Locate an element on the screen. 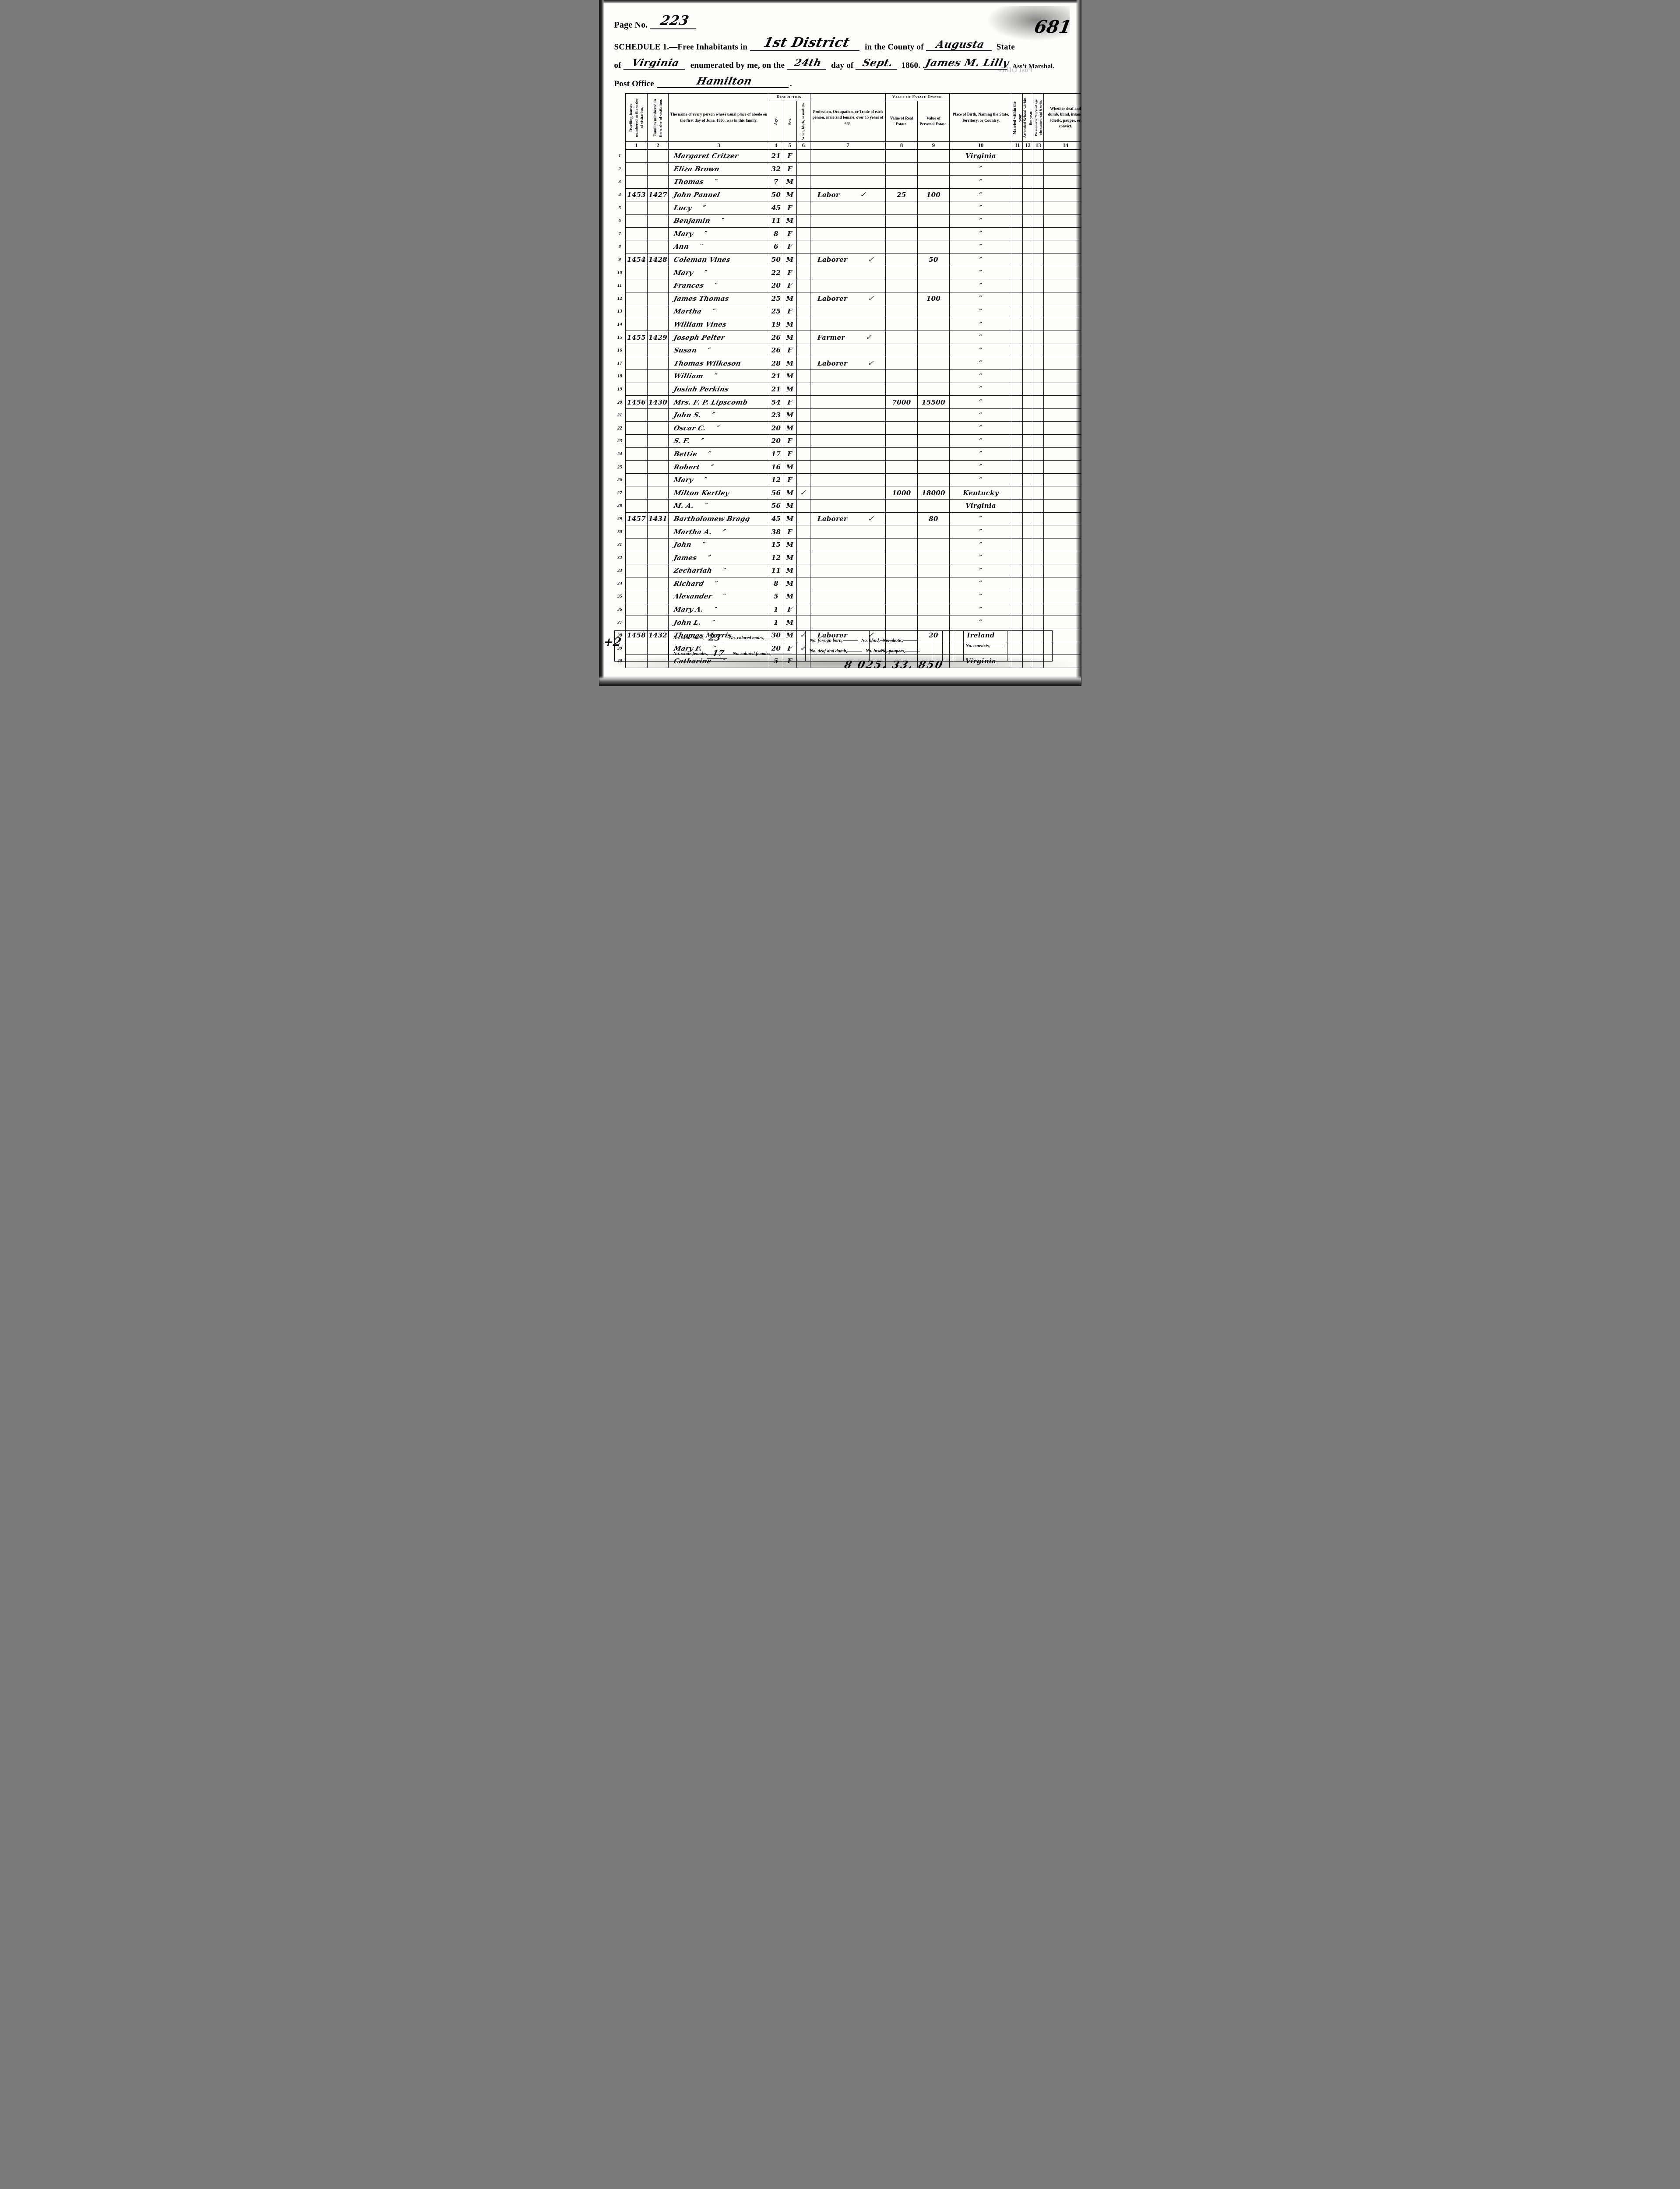 The height and width of the screenshot is (2189, 1680). row-number-left: 35 is located at coordinates (620, 596).